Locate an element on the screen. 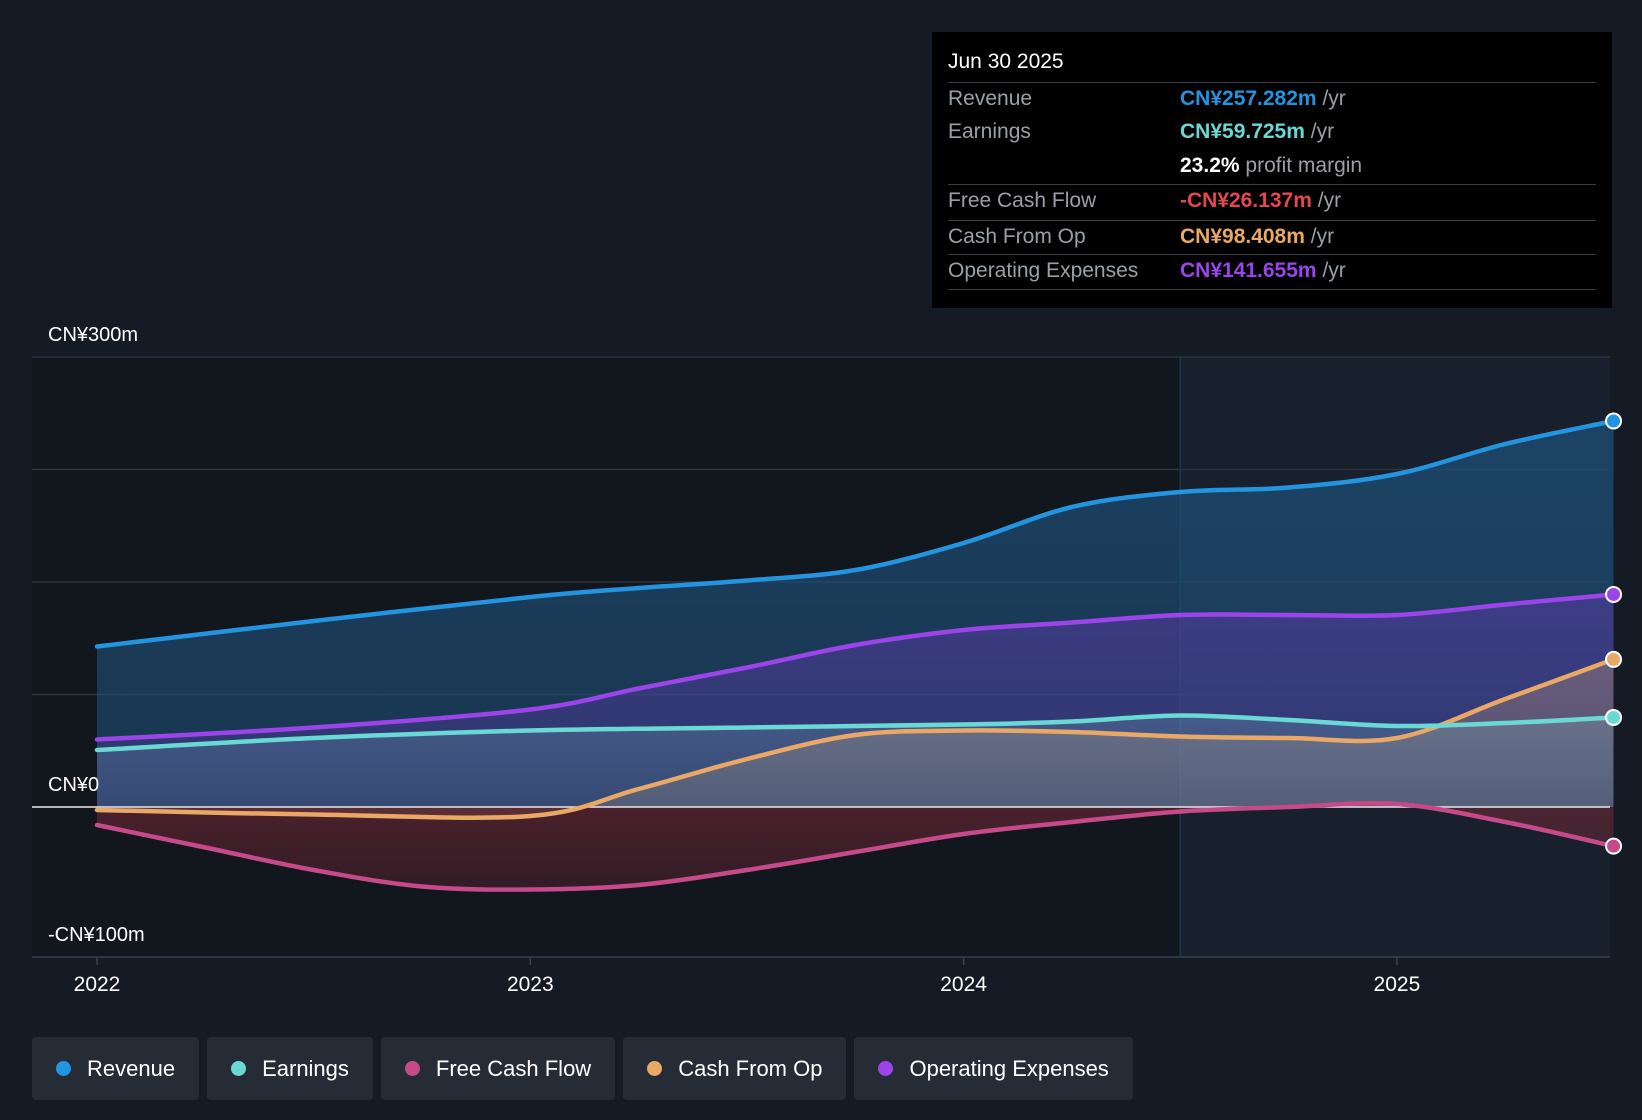 The image size is (1642, 1120). legend-label: Cash From Op is located at coordinates (750, 1068).